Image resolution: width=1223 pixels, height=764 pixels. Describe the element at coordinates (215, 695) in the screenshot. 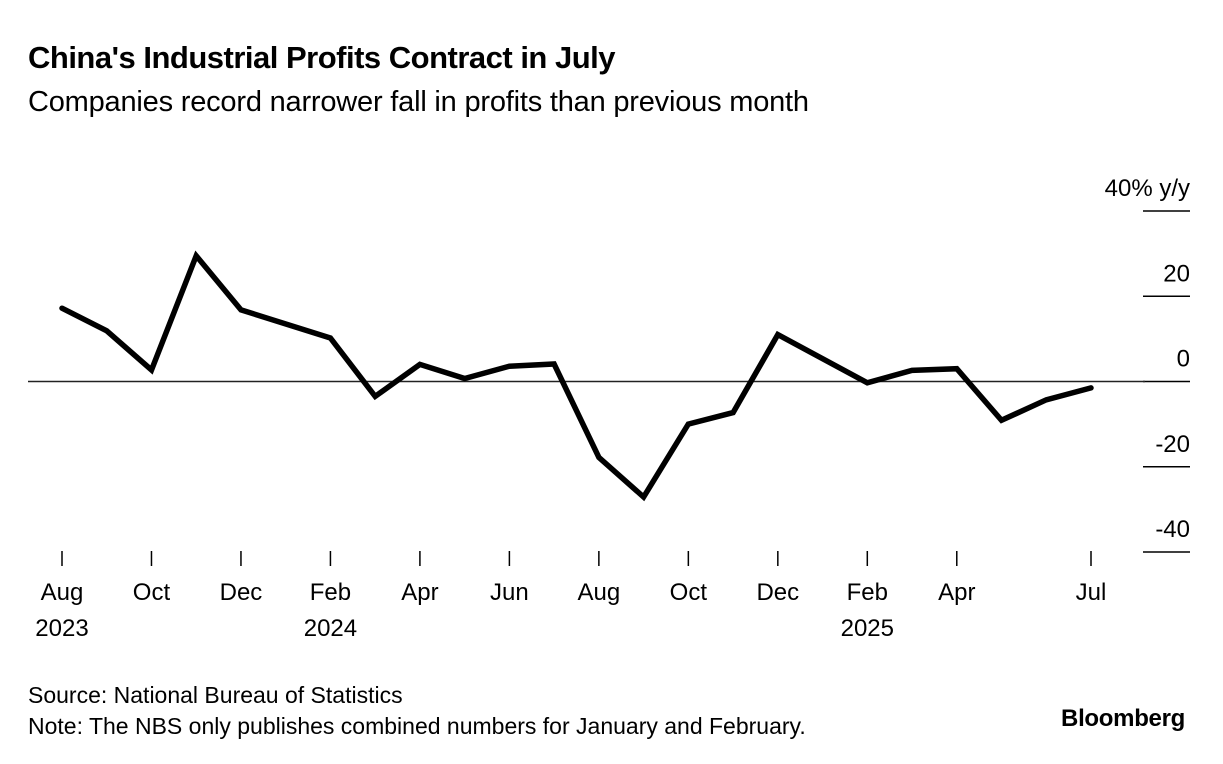

I see `source-note: Source: National Bureau of Statistics` at that location.